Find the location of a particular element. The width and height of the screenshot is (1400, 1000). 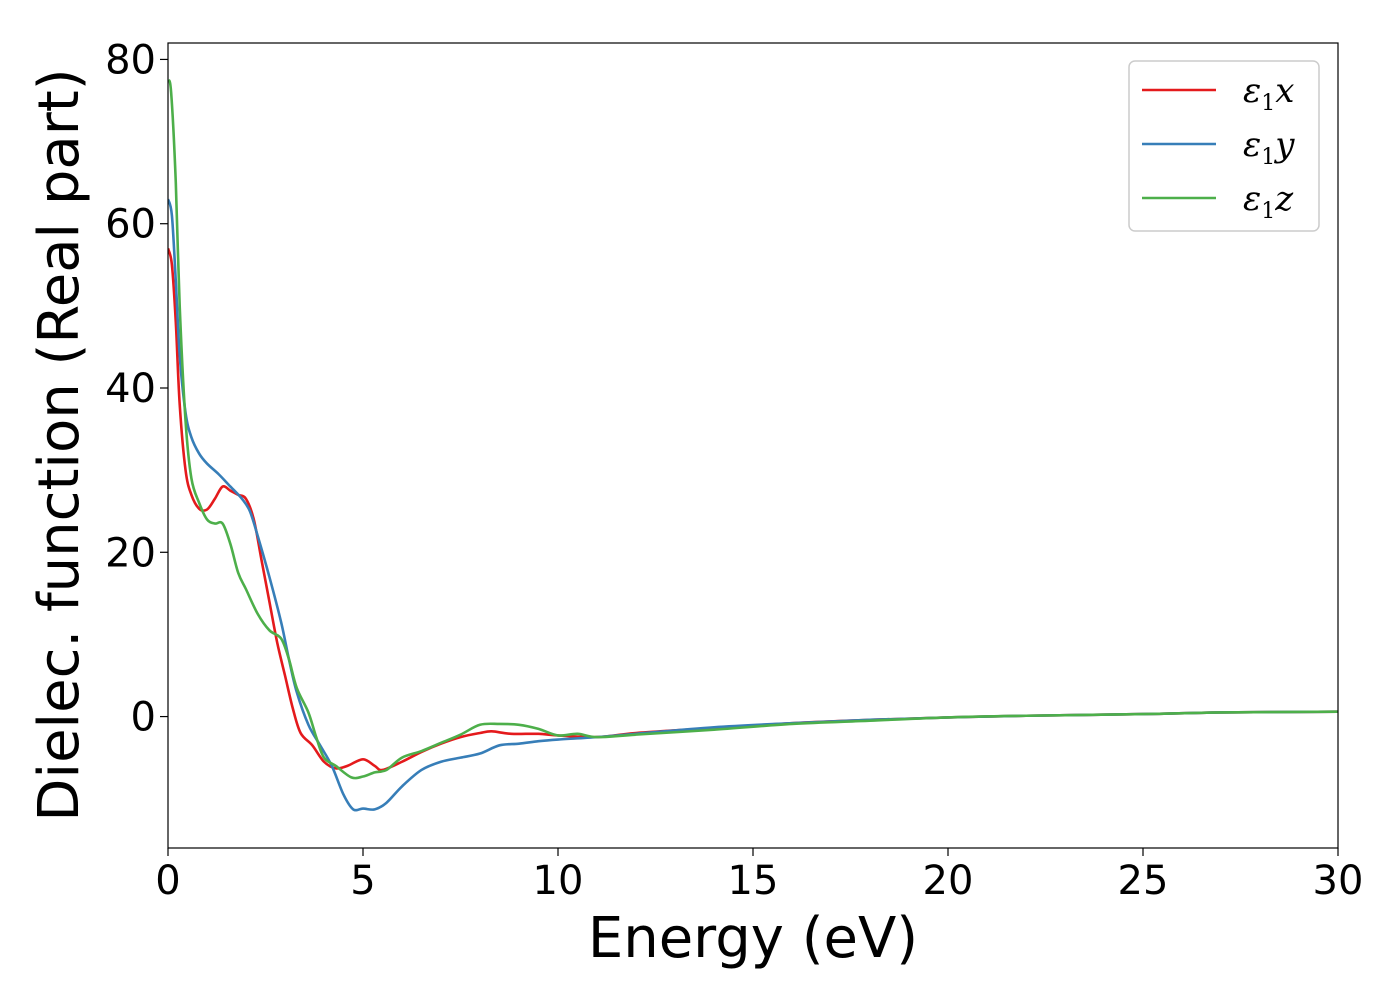

x-tick-label: 25 is located at coordinates (1143, 881).